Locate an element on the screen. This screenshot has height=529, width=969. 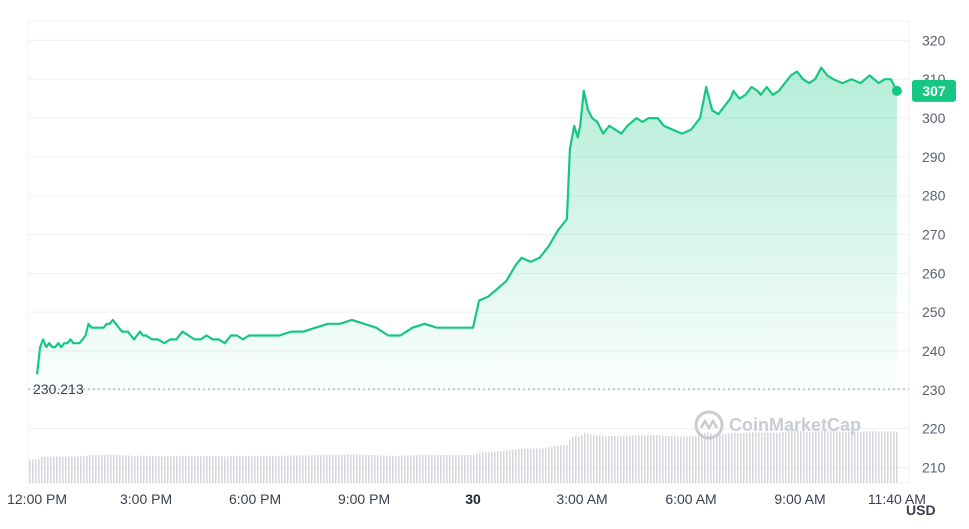
y-tick-label: 230 is located at coordinates (934, 390).